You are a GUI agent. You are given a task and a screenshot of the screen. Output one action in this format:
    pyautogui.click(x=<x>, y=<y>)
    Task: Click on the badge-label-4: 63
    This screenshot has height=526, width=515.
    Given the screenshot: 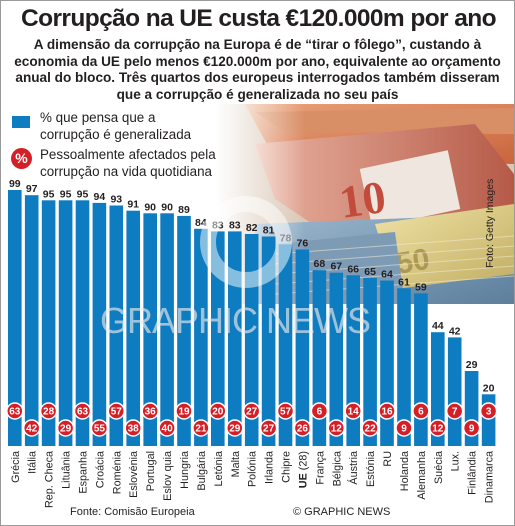 What is the action you would take?
    pyautogui.click(x=83, y=412)
    